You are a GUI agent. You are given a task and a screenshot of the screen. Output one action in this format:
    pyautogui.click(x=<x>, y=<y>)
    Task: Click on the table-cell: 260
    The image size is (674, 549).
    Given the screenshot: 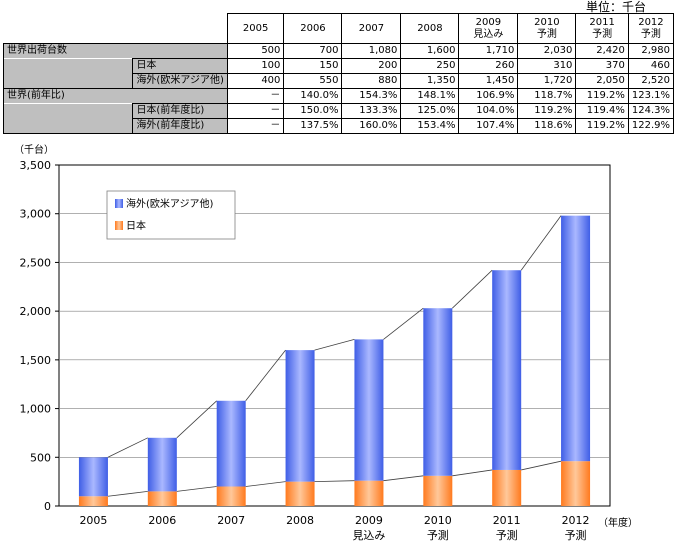 What is the action you would take?
    pyautogui.click(x=488, y=66)
    